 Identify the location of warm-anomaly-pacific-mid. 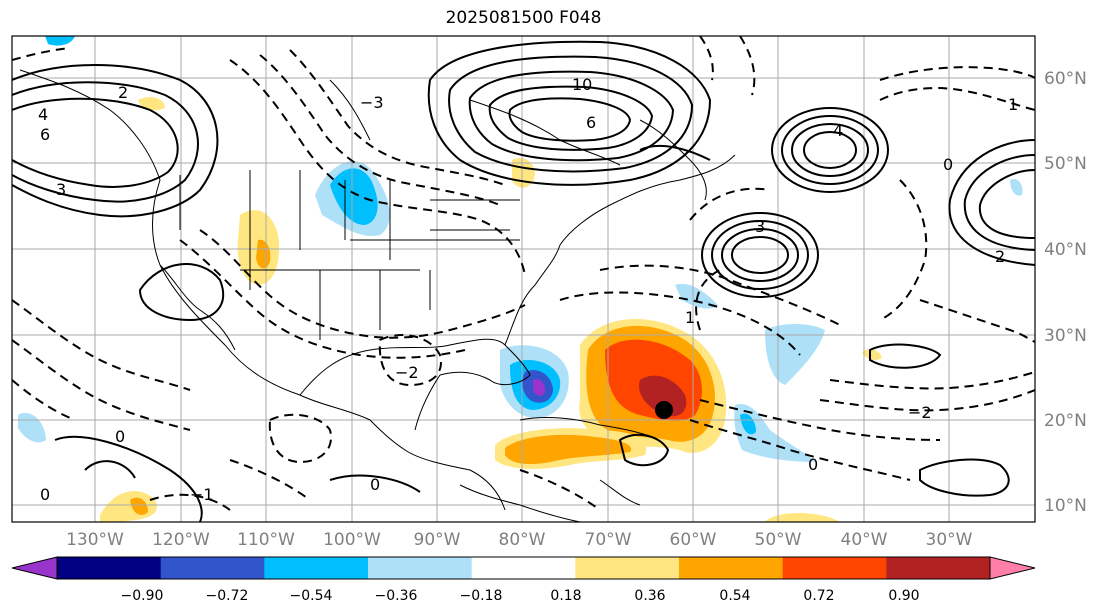
(139, 506).